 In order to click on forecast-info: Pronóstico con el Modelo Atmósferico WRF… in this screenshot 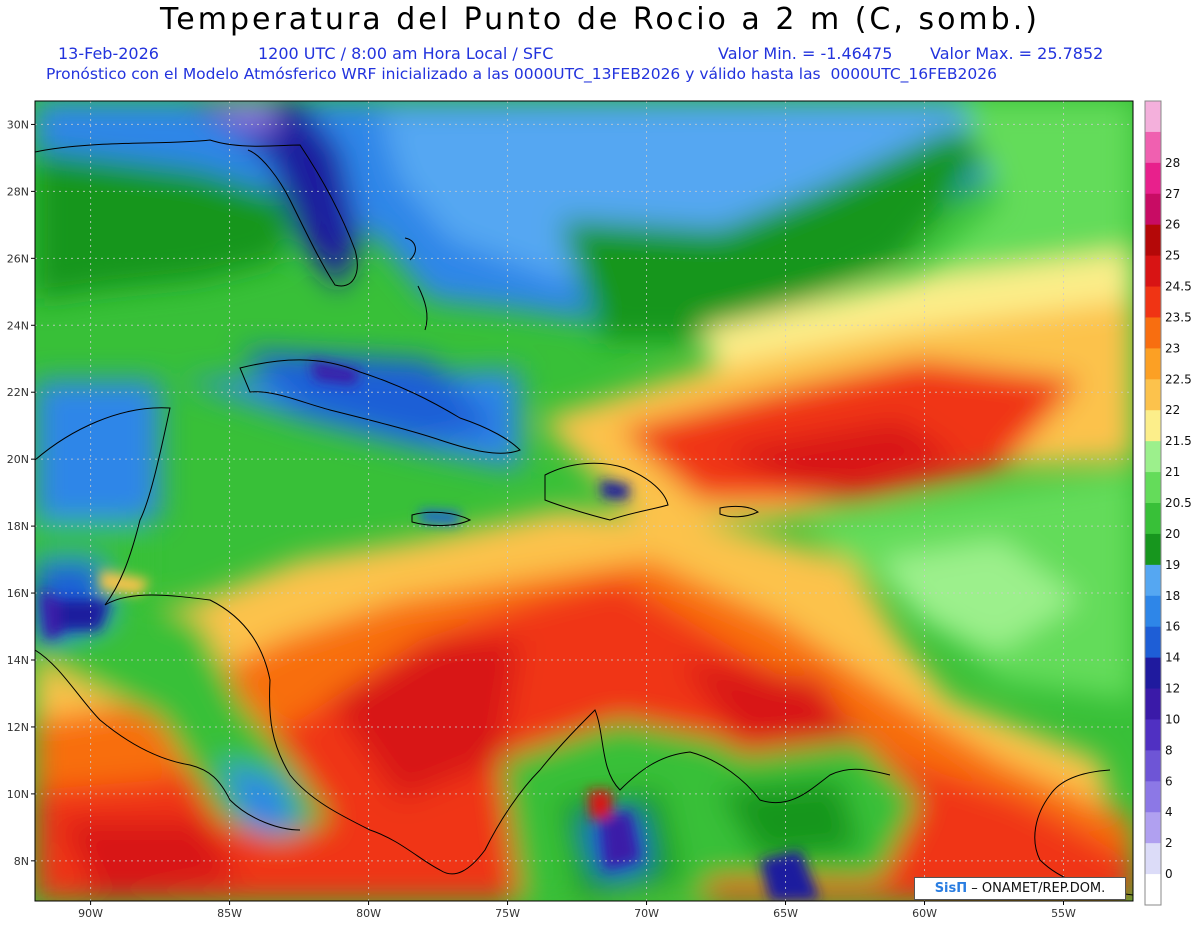, I will do `click(521, 74)`.